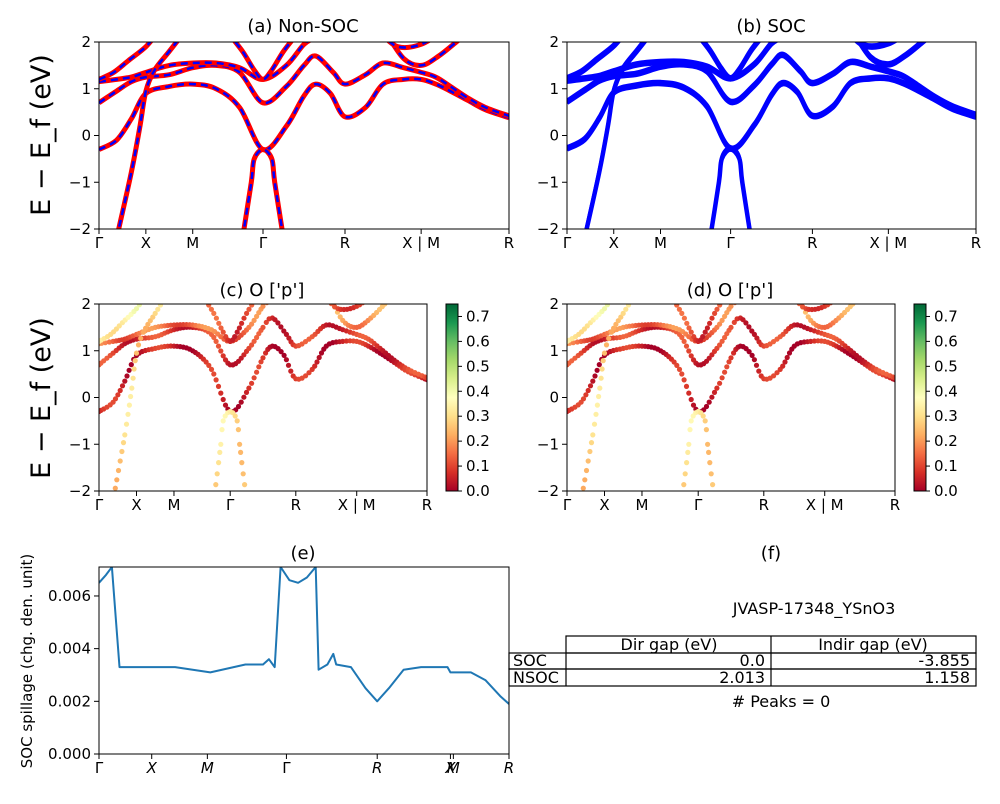  I want to click on colorbar-tick-label: 0.4, so click(478, 391).